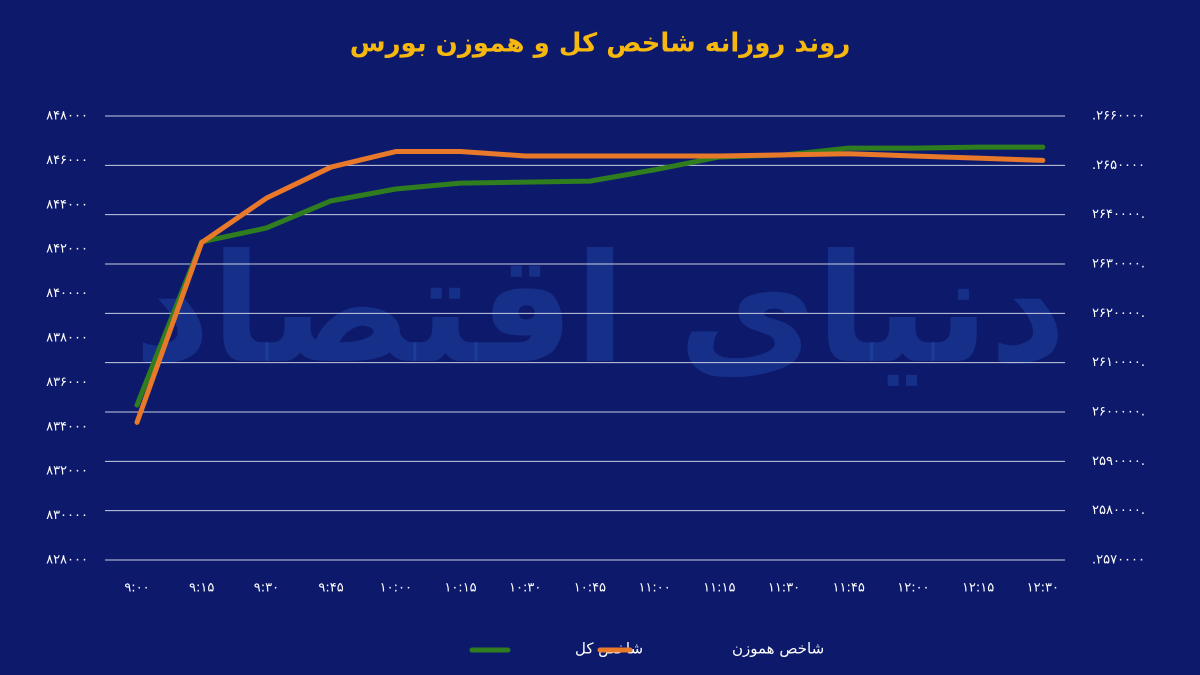  Describe the element at coordinates (67, 160) in the screenshot. I see `y-tick-label: ۸۴۶۰۰۰` at that location.